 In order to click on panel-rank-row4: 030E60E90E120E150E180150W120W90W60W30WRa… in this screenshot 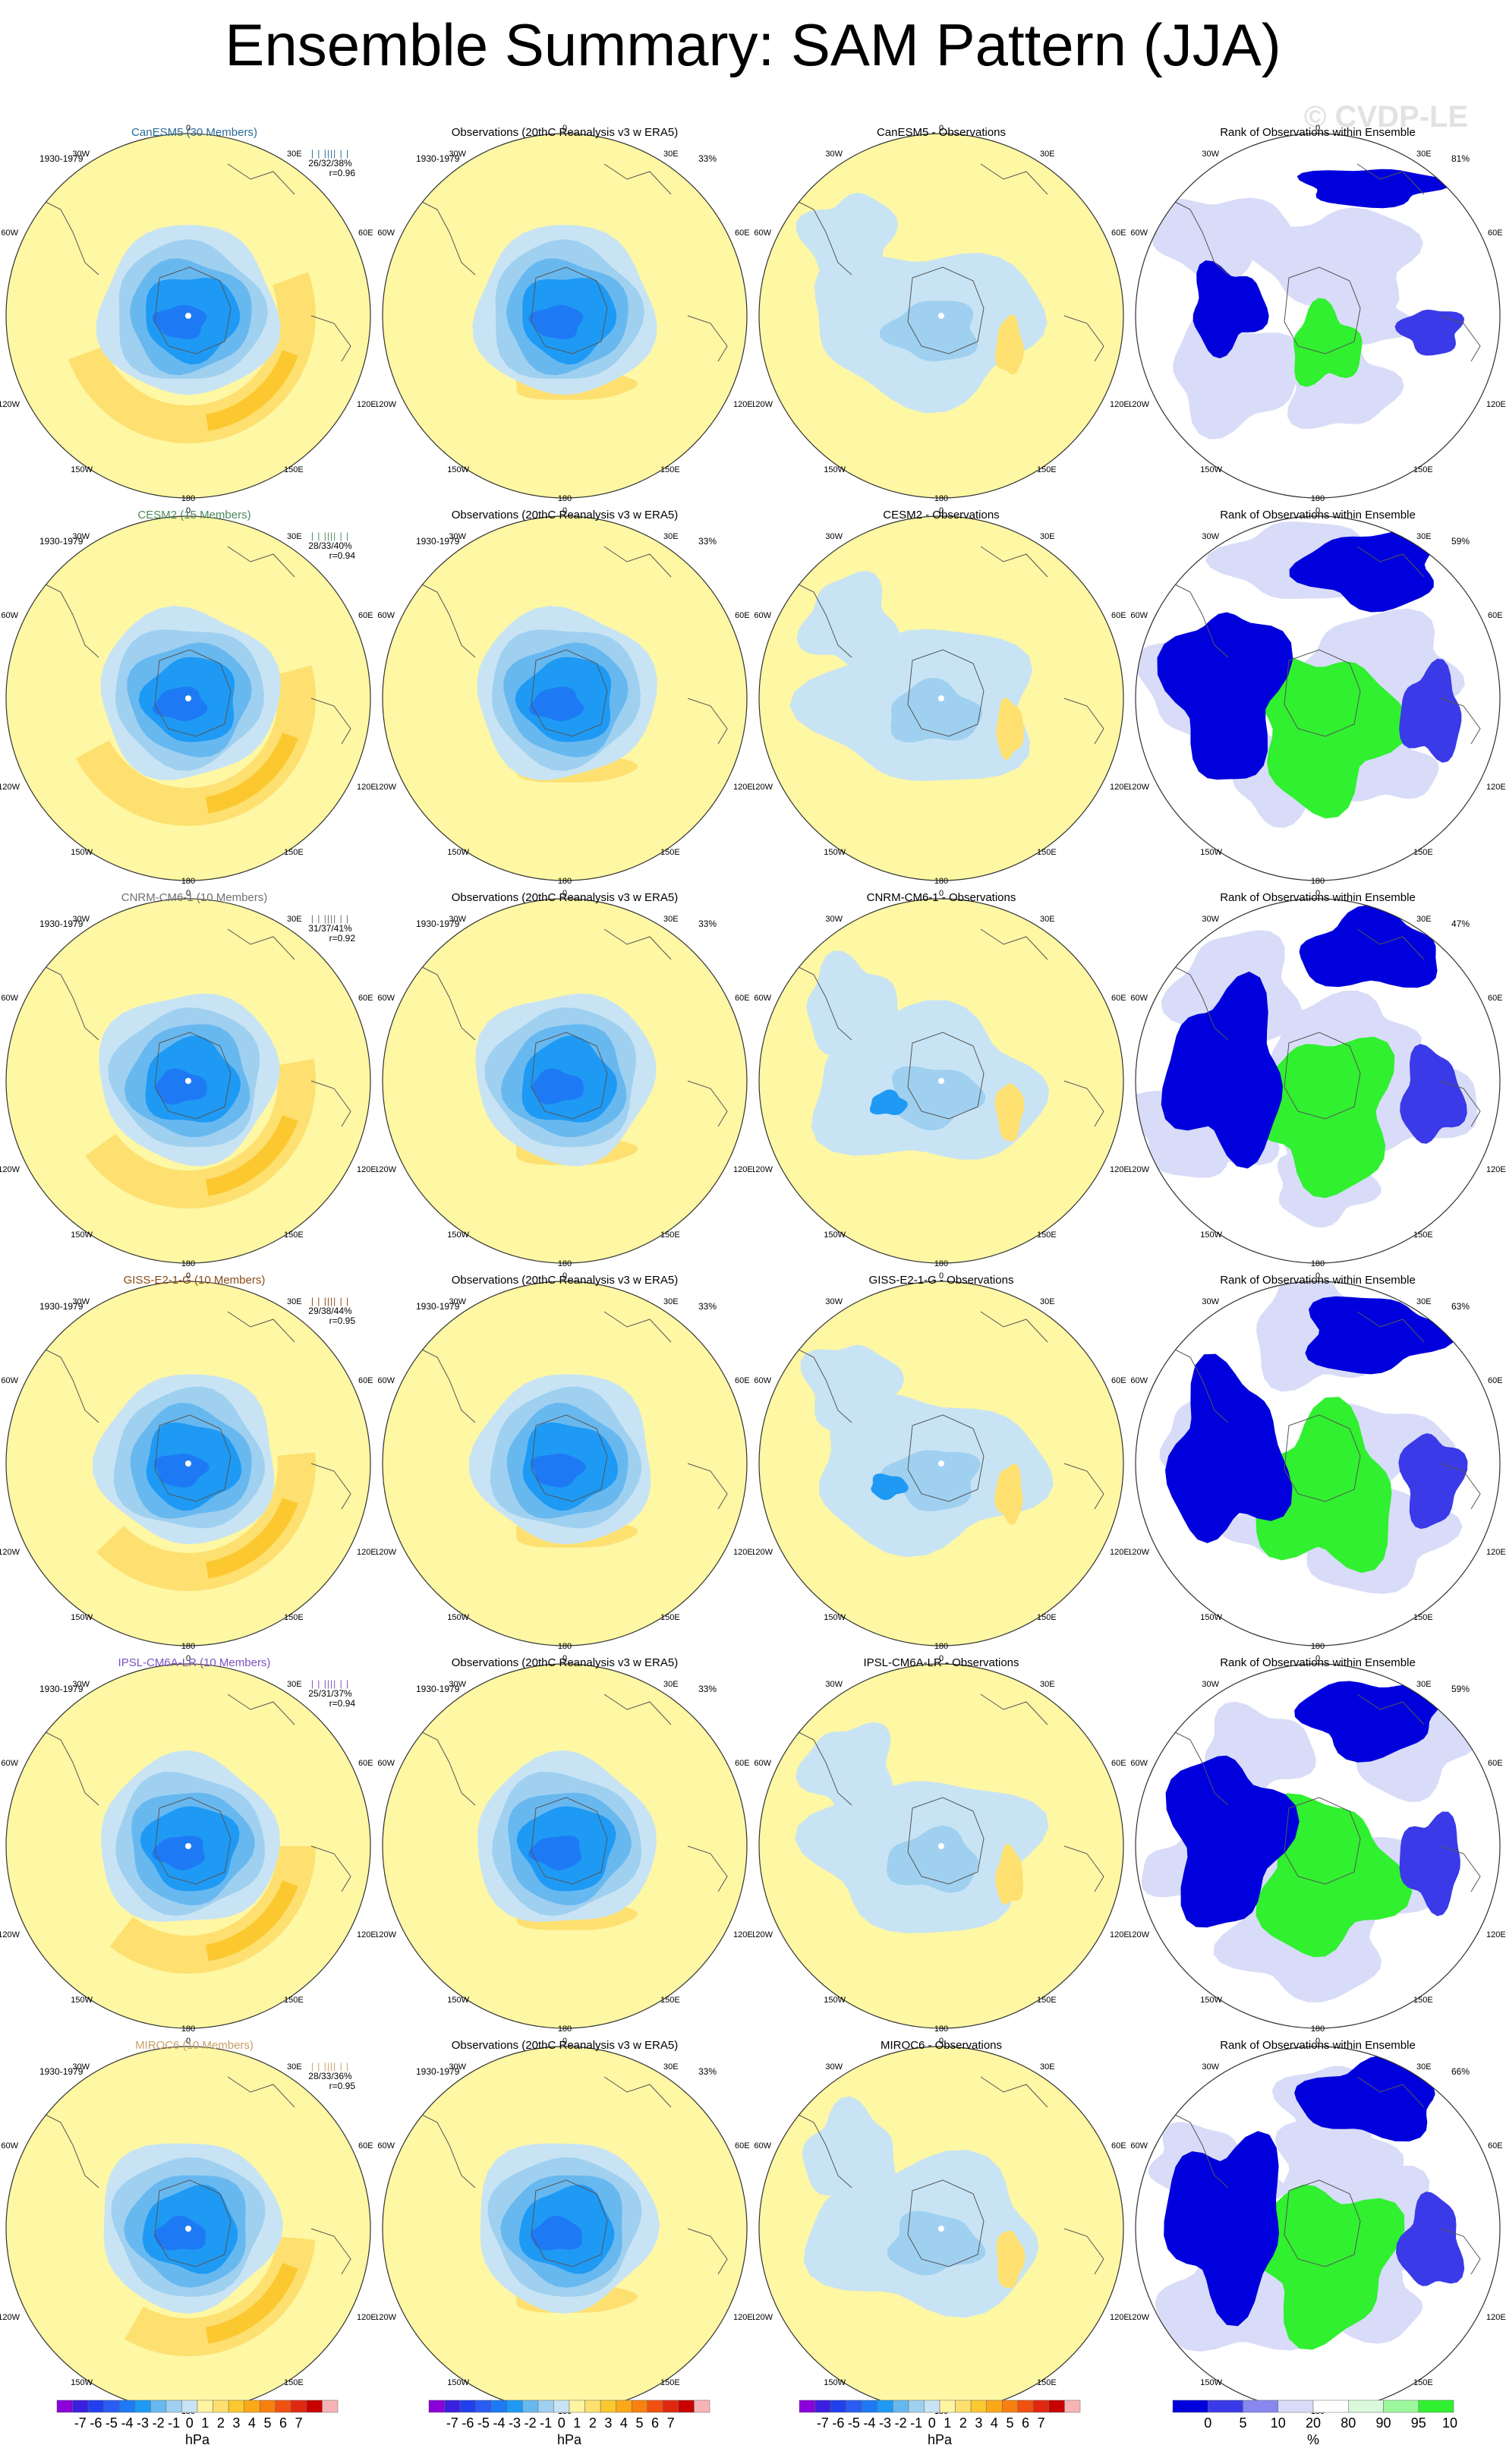, I will do `click(1318, 1458)`.